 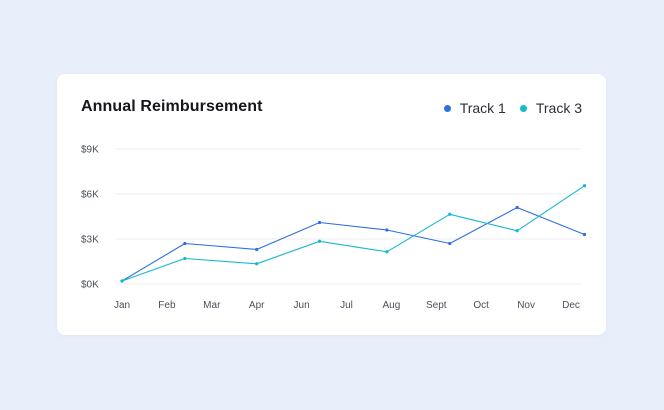 I want to click on legend-item-track-3: Track 3, so click(x=550, y=108).